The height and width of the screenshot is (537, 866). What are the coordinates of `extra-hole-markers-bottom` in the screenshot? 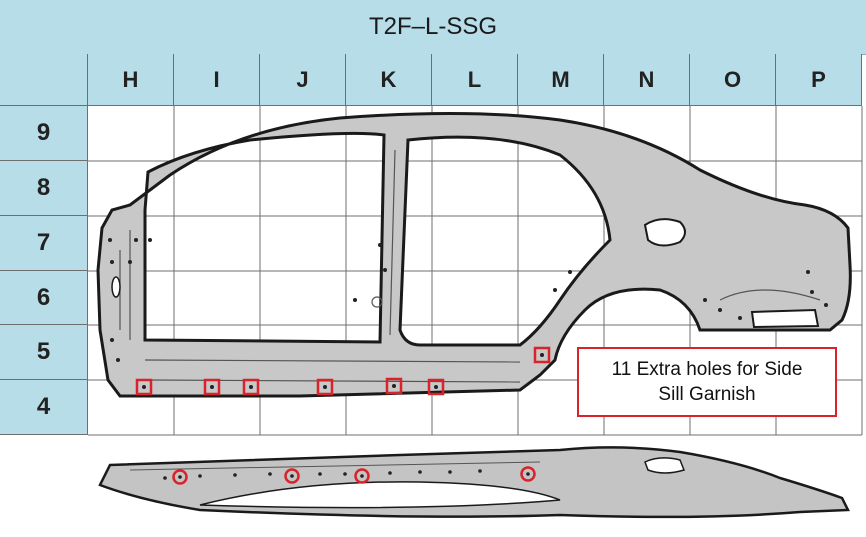 It's located at (354, 475).